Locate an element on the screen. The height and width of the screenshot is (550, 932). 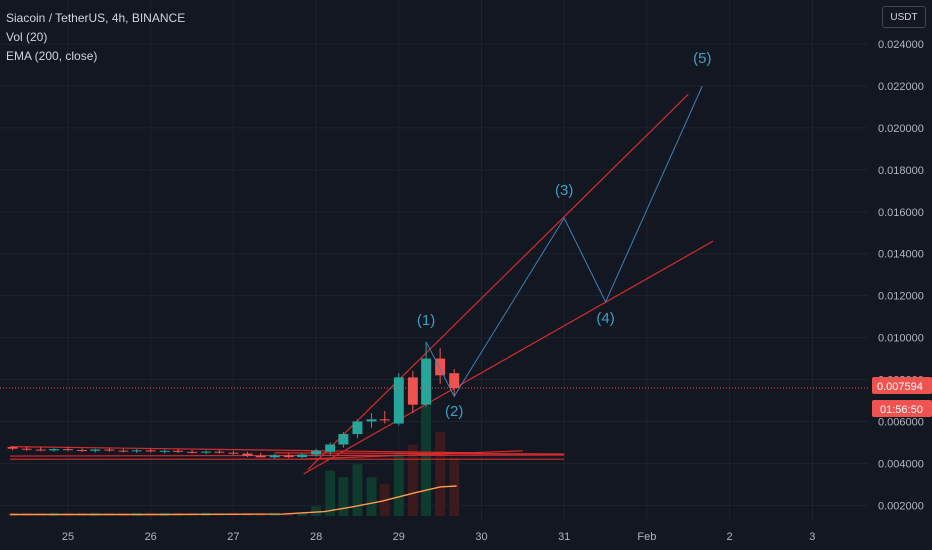
price-tick-label: 0.012000 is located at coordinates (901, 297).